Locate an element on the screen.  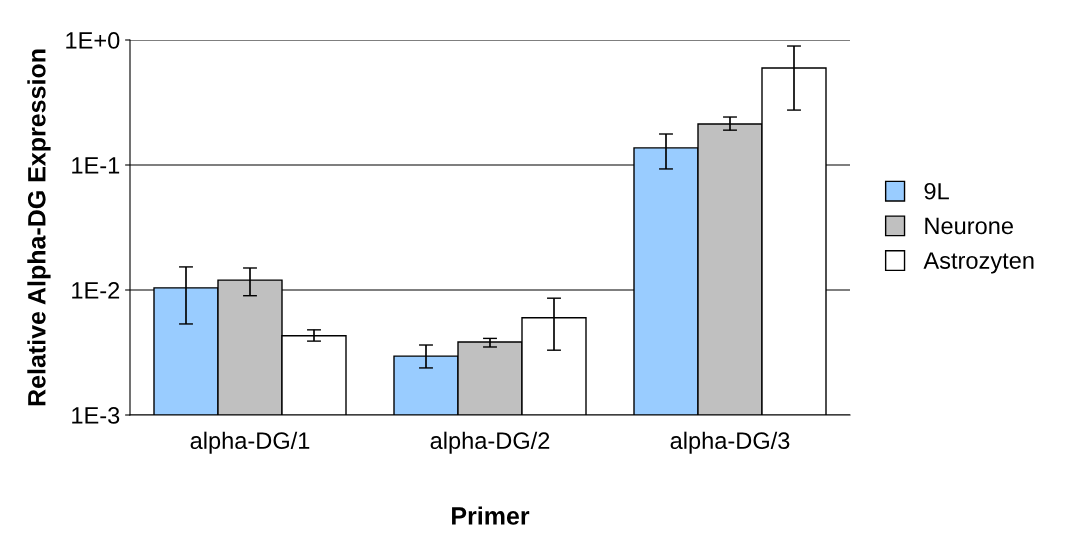
x-tick-label: alpha-DG/3 is located at coordinates (730, 442).